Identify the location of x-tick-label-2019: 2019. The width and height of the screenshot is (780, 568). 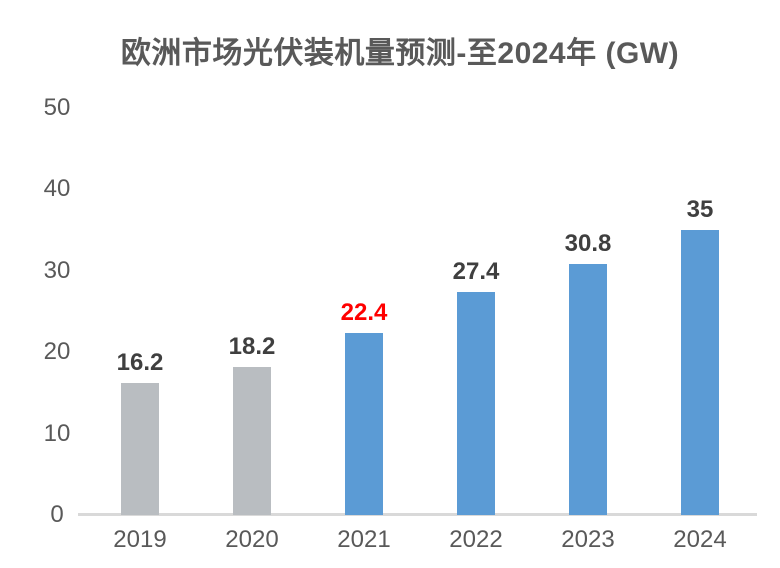
(140, 539).